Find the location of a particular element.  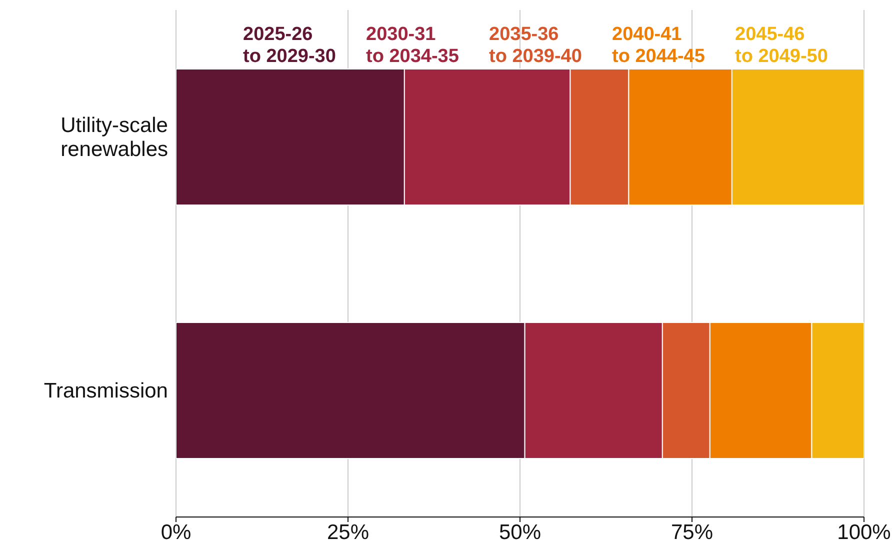

x-tick-label: 0% is located at coordinates (176, 532).